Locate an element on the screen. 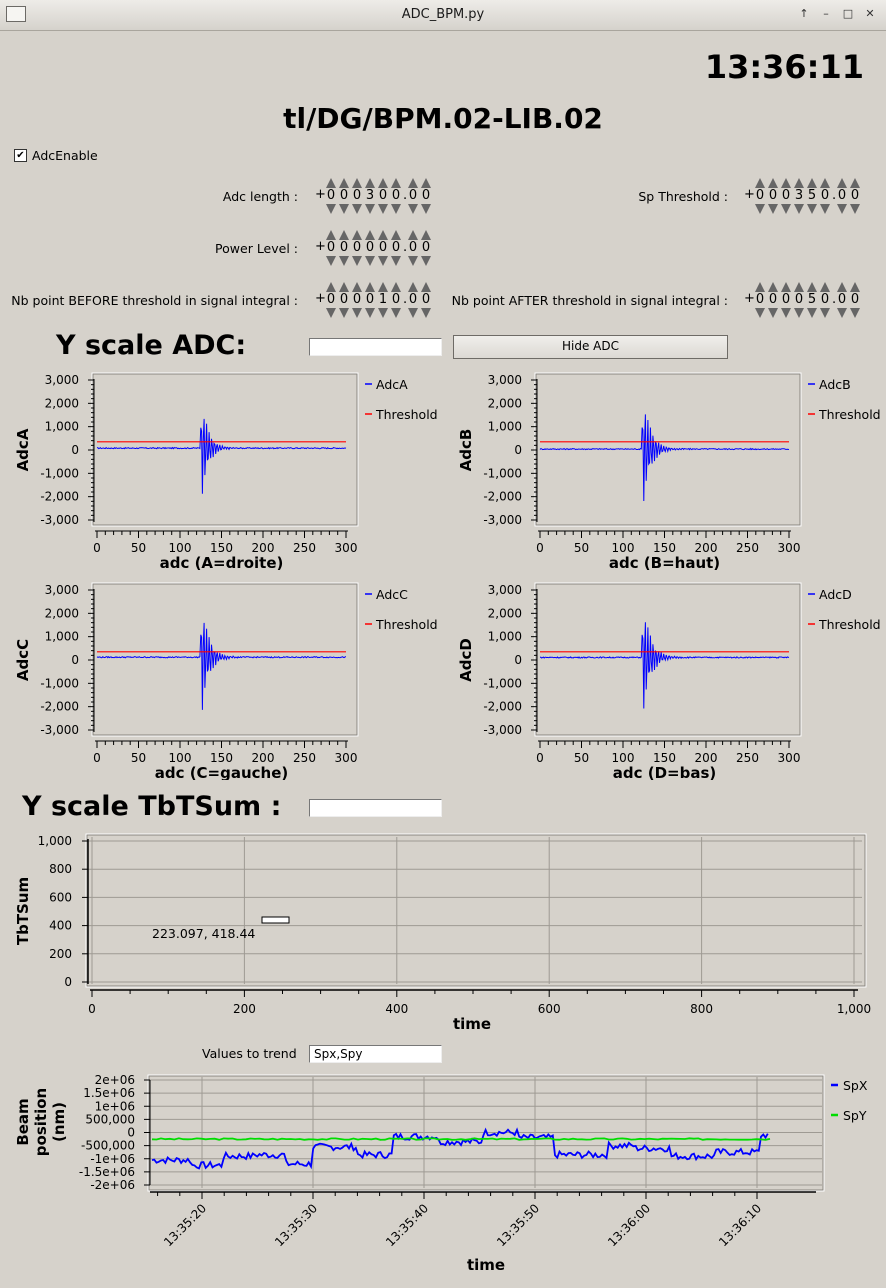 Image resolution: width=886 pixels, height=1288 pixels. x-tick-label: 13:35:40 is located at coordinates (407, 1225).